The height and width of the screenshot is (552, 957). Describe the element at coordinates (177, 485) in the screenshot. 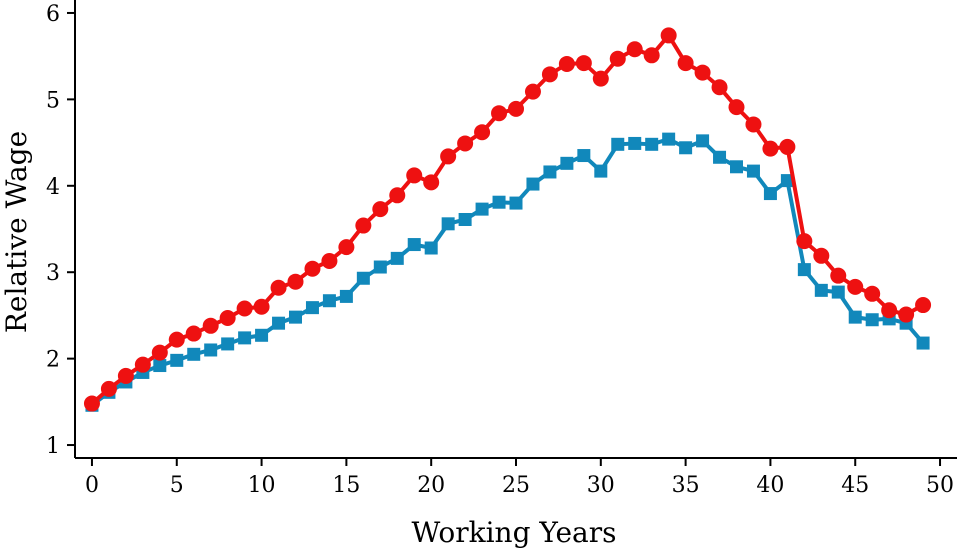

I see `x-tick-label: 5` at that location.